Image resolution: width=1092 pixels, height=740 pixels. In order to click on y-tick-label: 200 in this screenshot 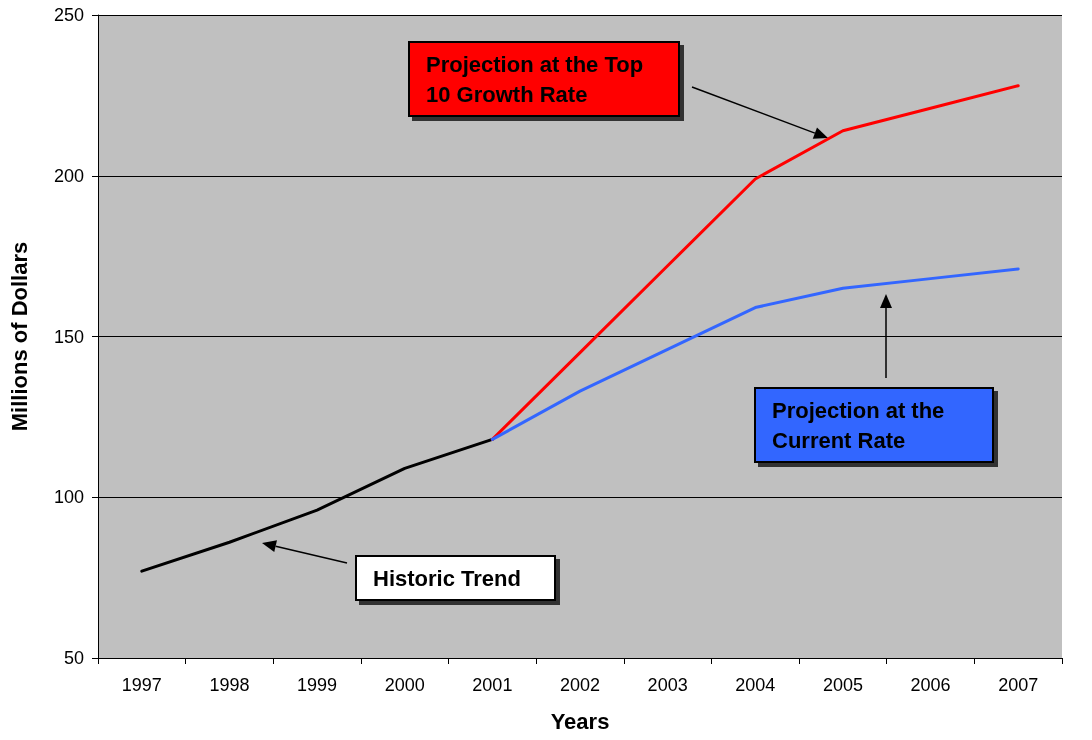, I will do `click(68, 175)`.